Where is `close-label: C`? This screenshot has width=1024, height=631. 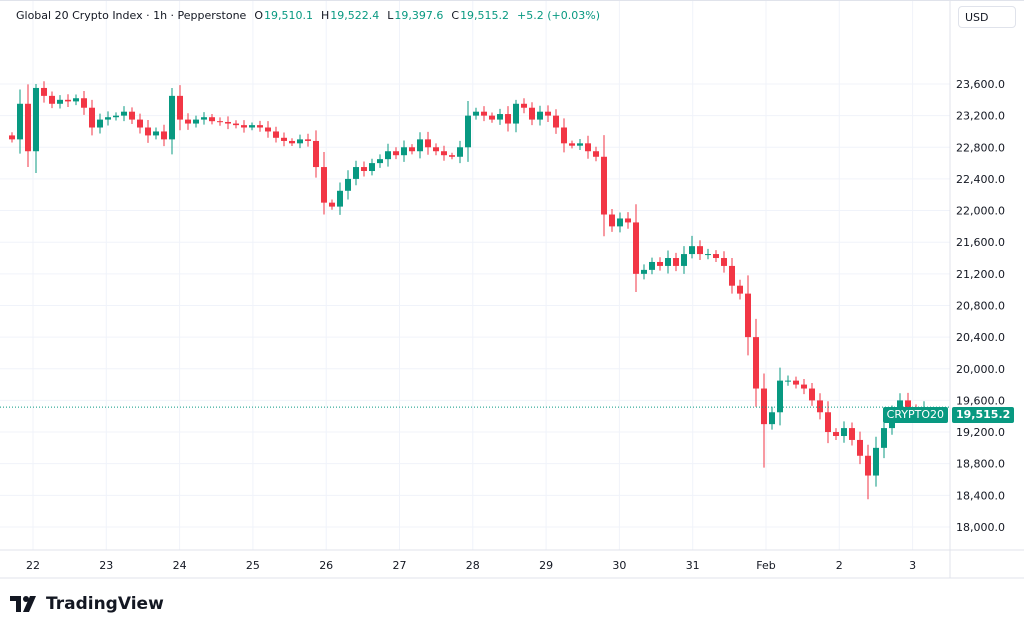
close-label: C is located at coordinates (455, 15).